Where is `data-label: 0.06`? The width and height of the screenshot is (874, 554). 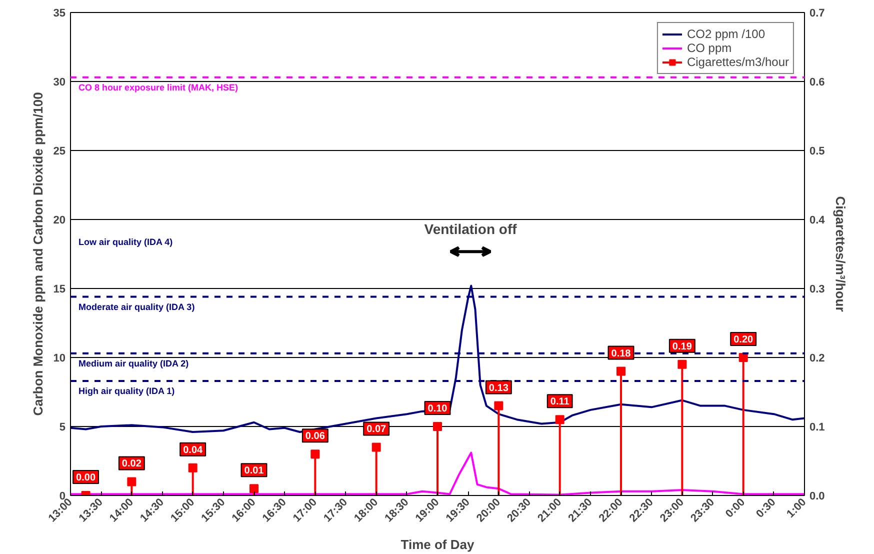
data-label: 0.06 is located at coordinates (315, 436).